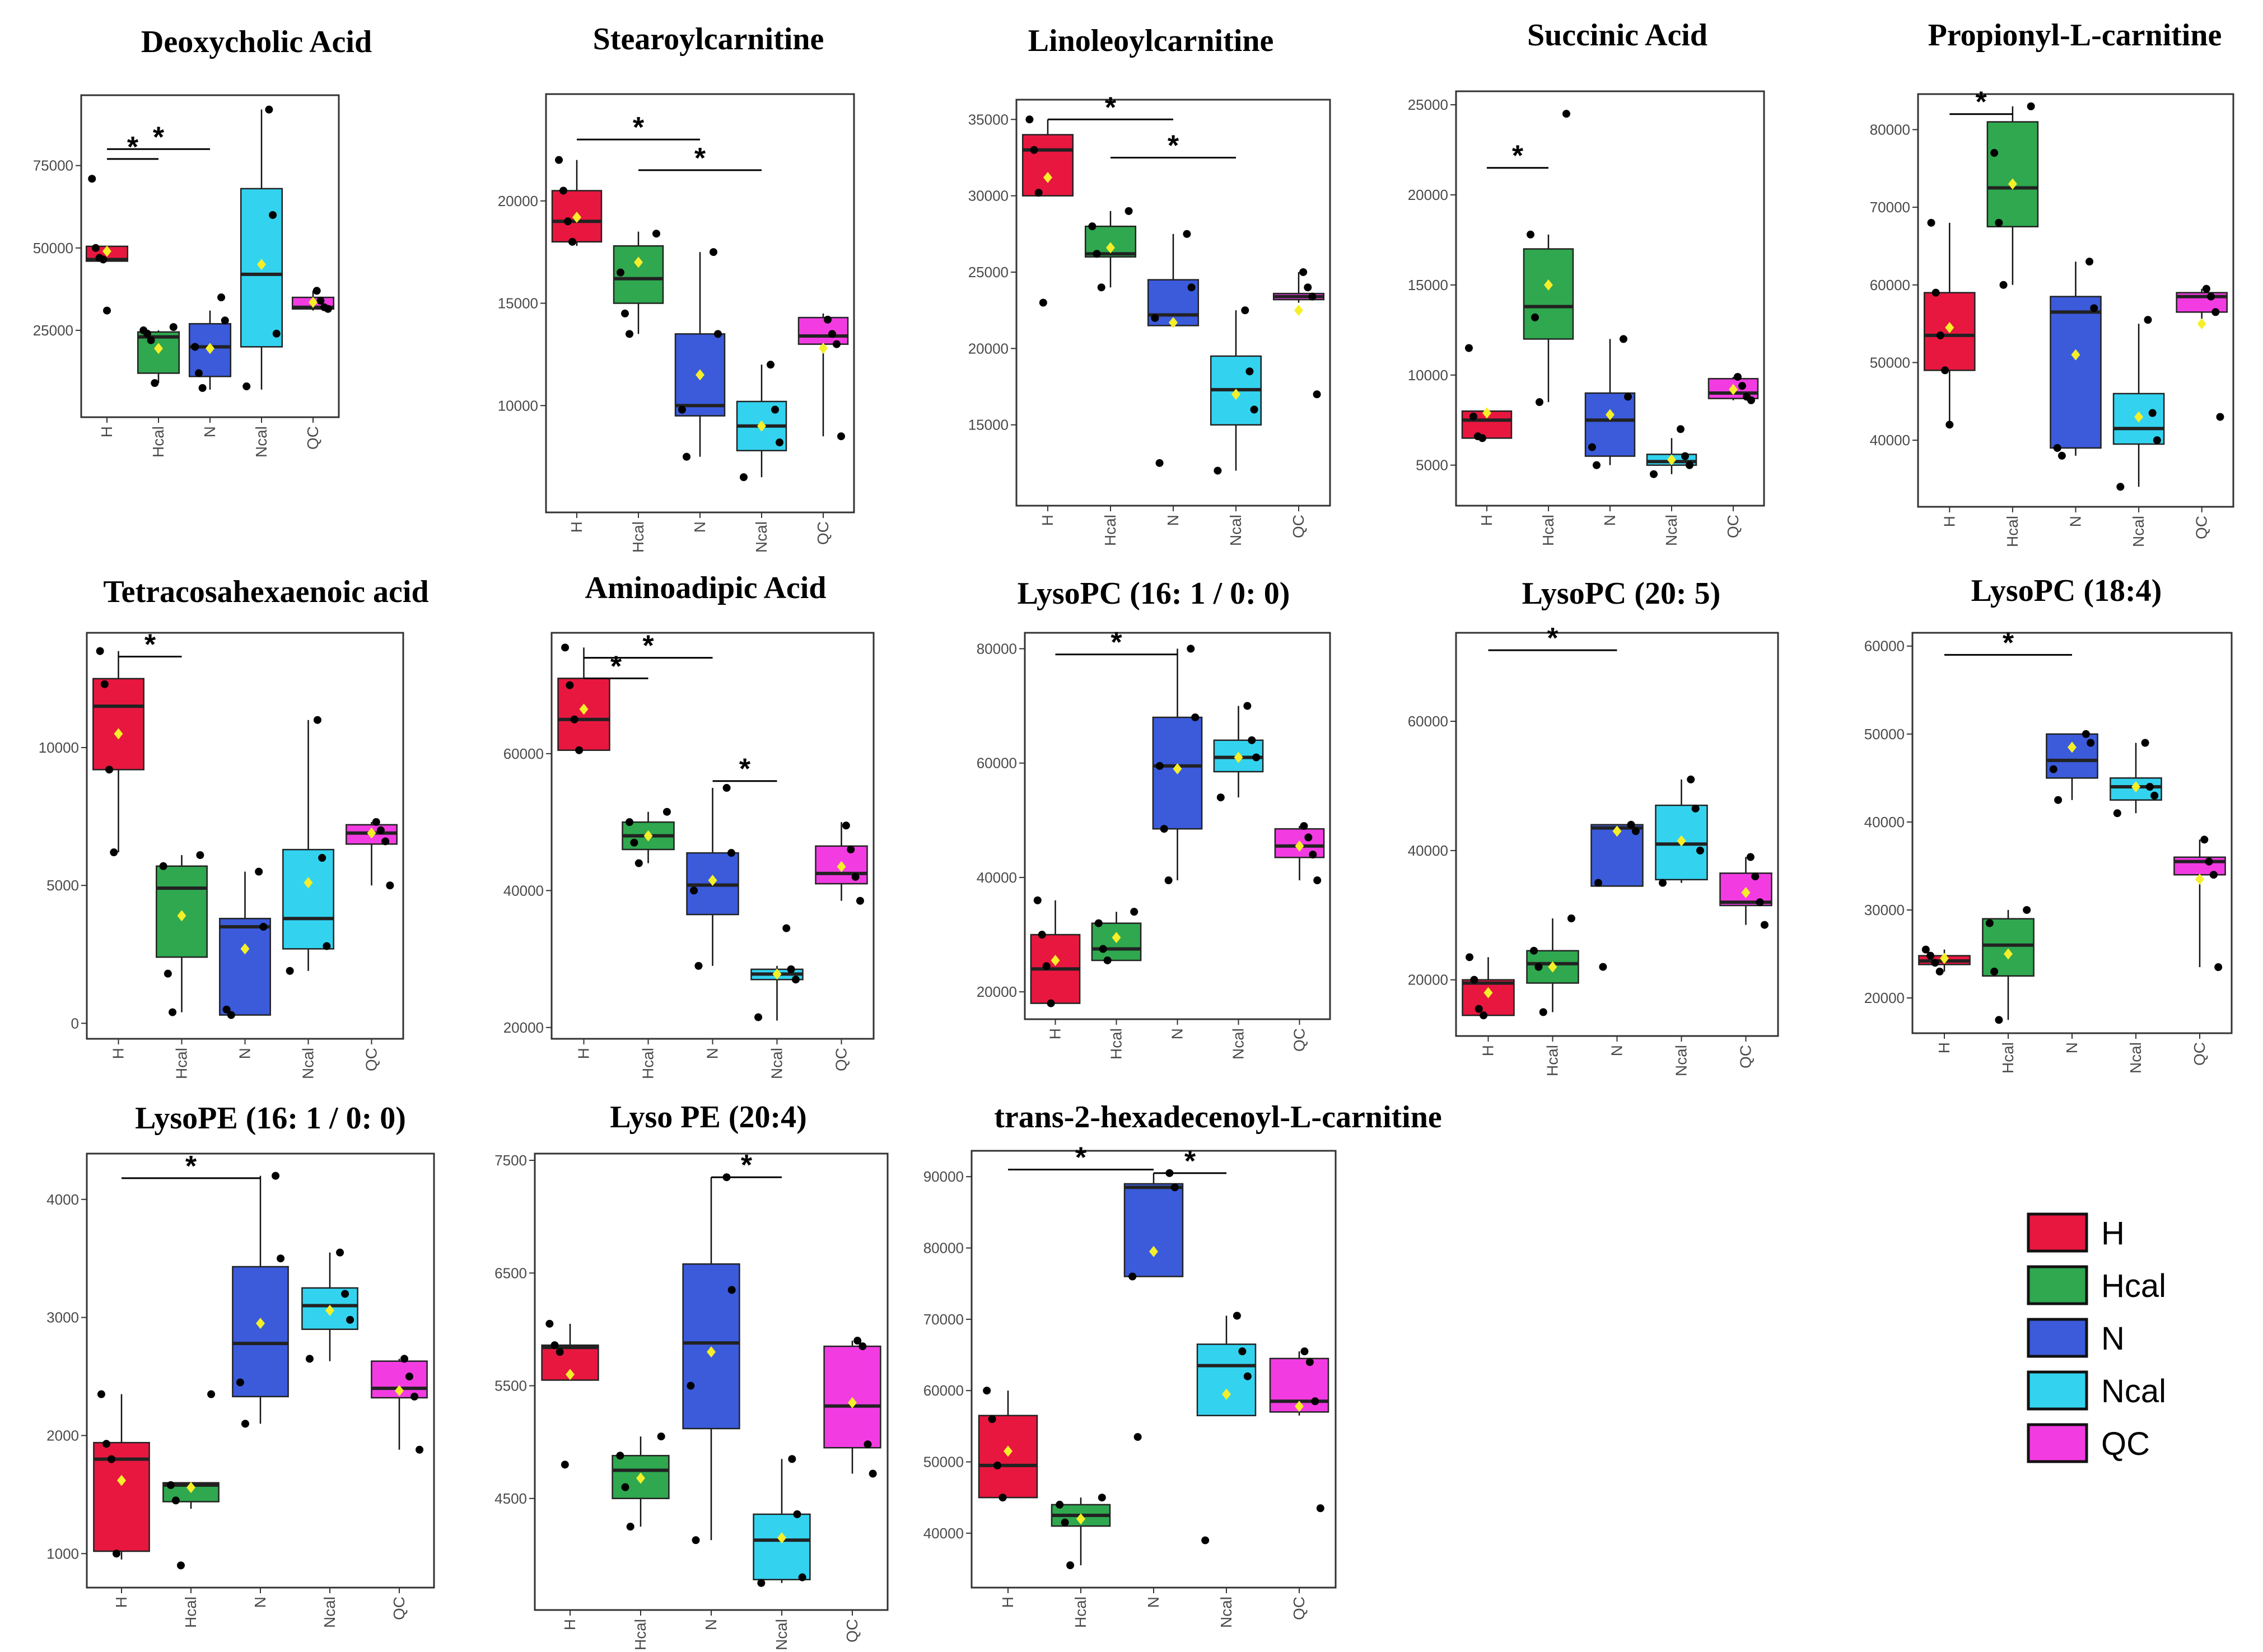  I want to click on x-tick-label: N, so click(1153, 1603).